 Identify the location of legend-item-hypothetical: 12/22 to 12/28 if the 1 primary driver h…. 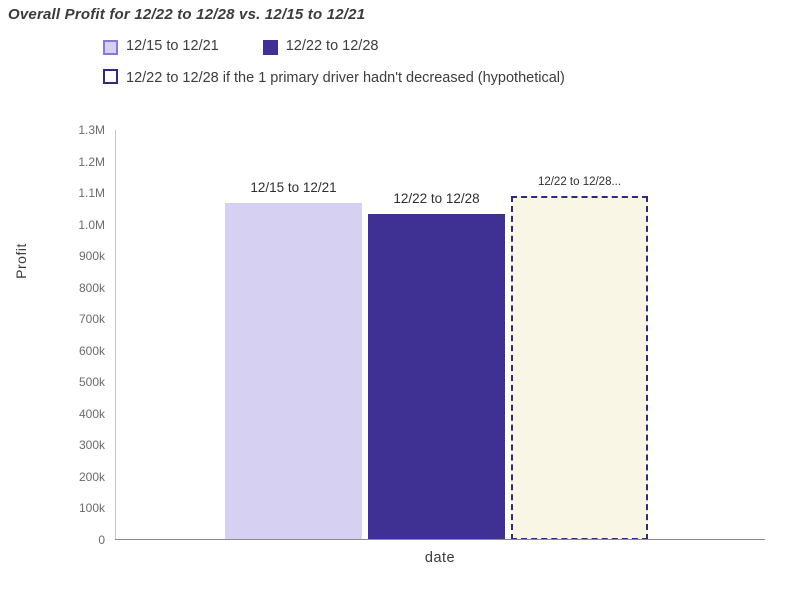
(334, 78).